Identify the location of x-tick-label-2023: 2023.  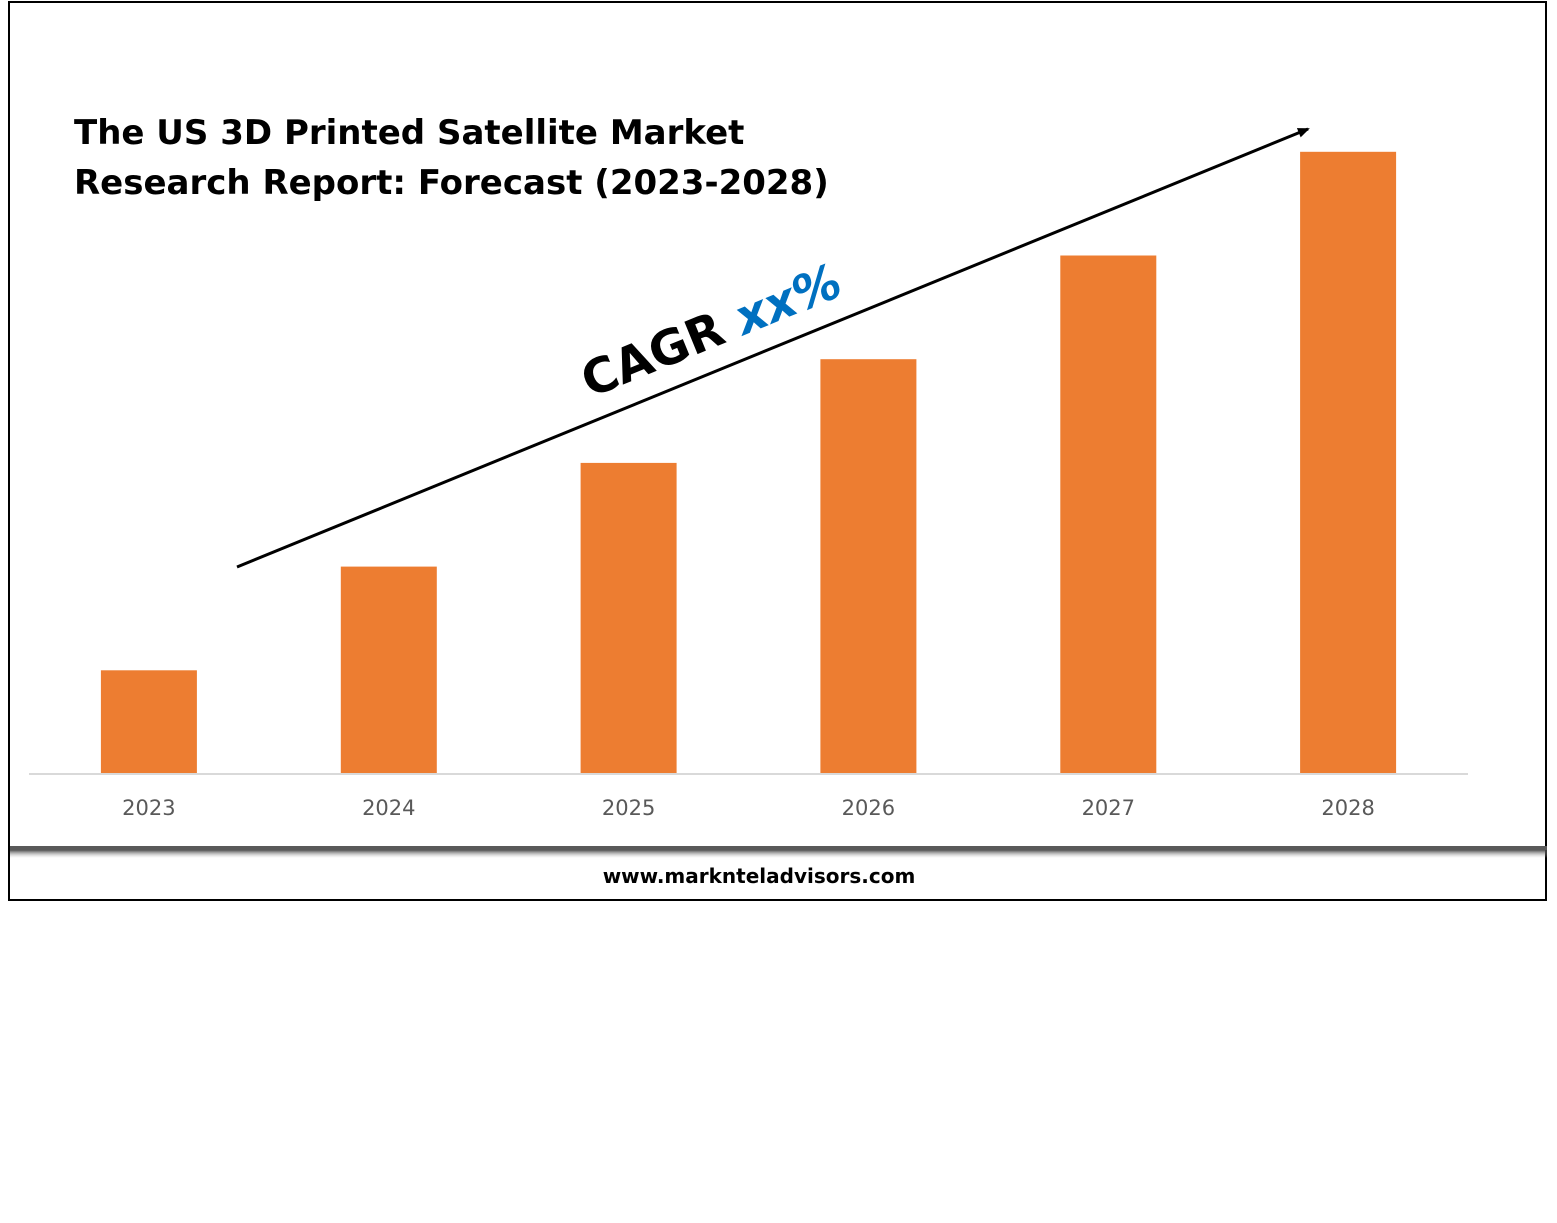
(148, 808).